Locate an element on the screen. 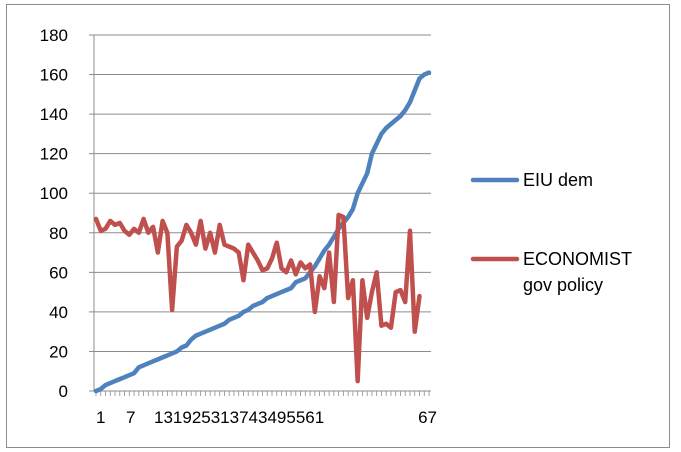 The image size is (681, 452). y-tick-label: 20 is located at coordinates (58, 351).